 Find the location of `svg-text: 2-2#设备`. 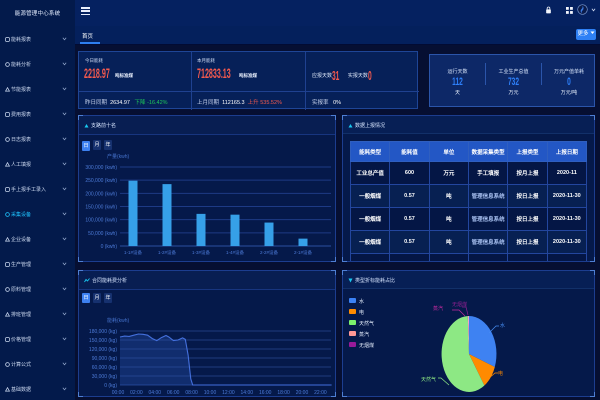

svg-text: 2-2#设备 is located at coordinates (269, 252).